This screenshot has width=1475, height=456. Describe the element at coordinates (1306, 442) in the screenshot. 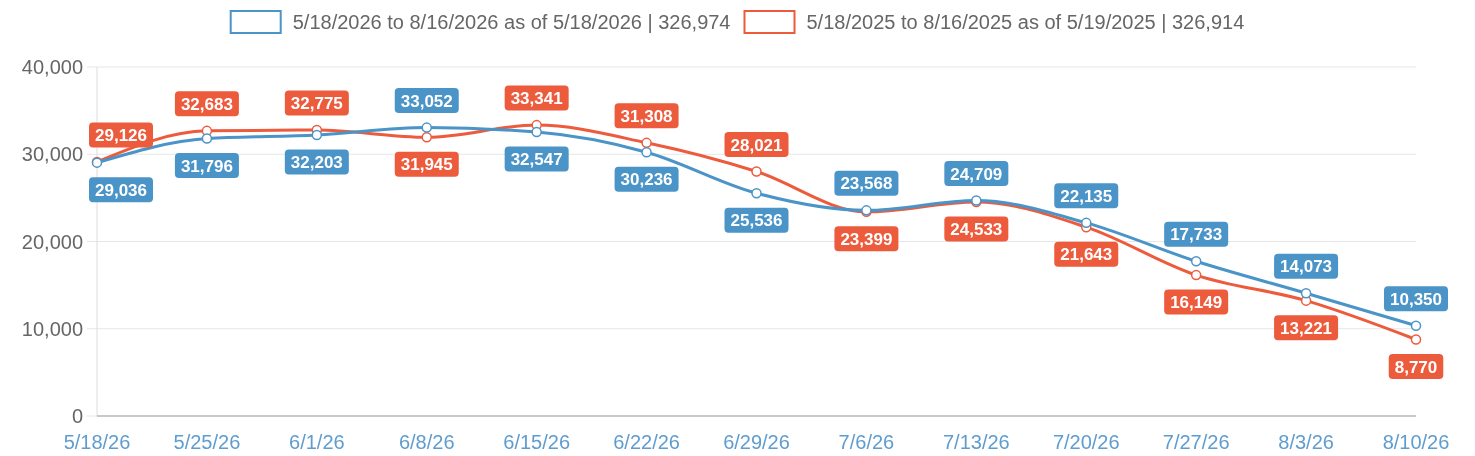

I see `x-tick-label: 8/3/26` at that location.